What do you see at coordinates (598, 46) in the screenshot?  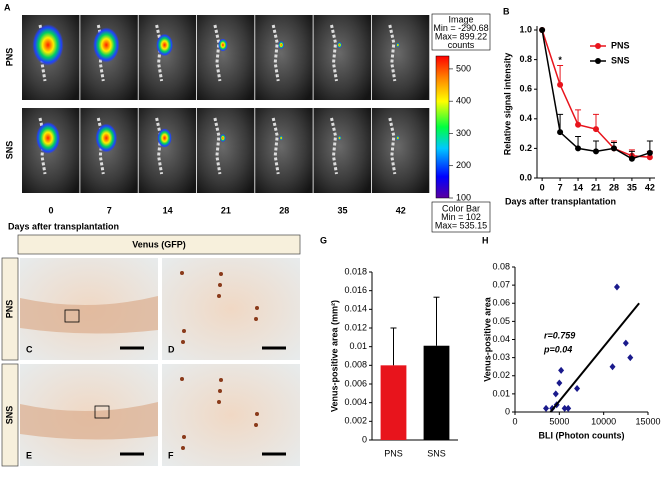 I see `legend-marker` at bounding box center [598, 46].